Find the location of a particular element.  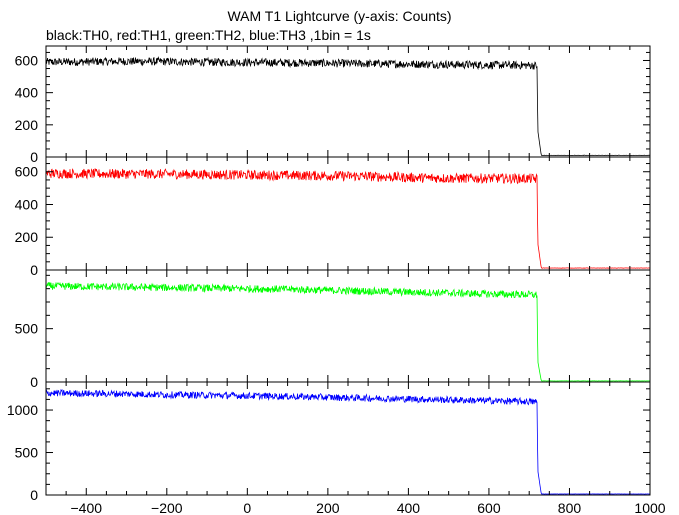

x-tick-label: 800 is located at coordinates (570, 507).